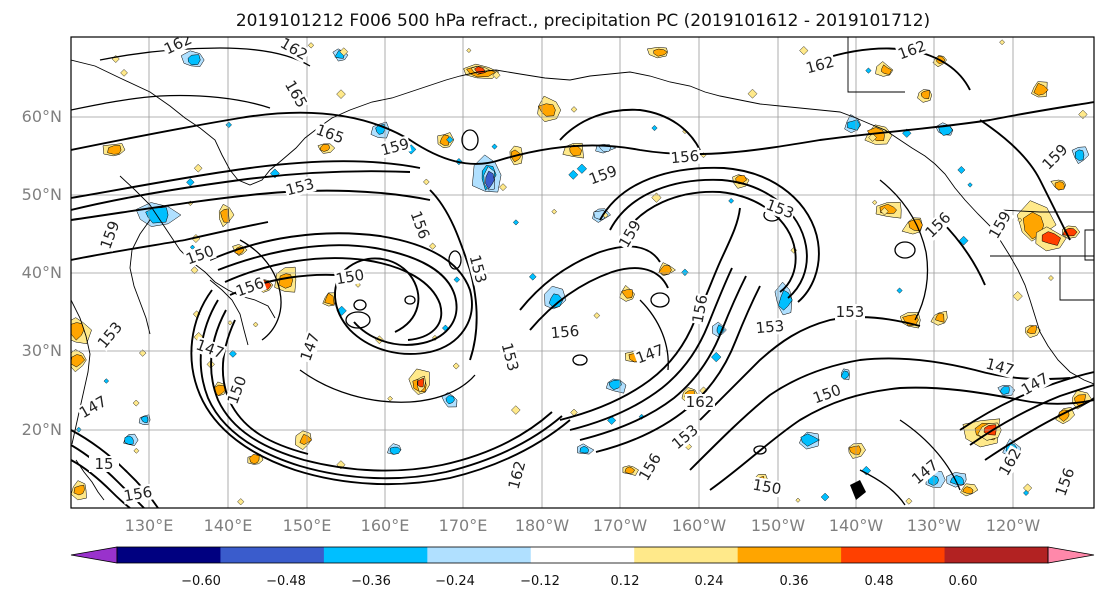 The image size is (1105, 601). I want to click on lon-label: 150°E, so click(307, 525).